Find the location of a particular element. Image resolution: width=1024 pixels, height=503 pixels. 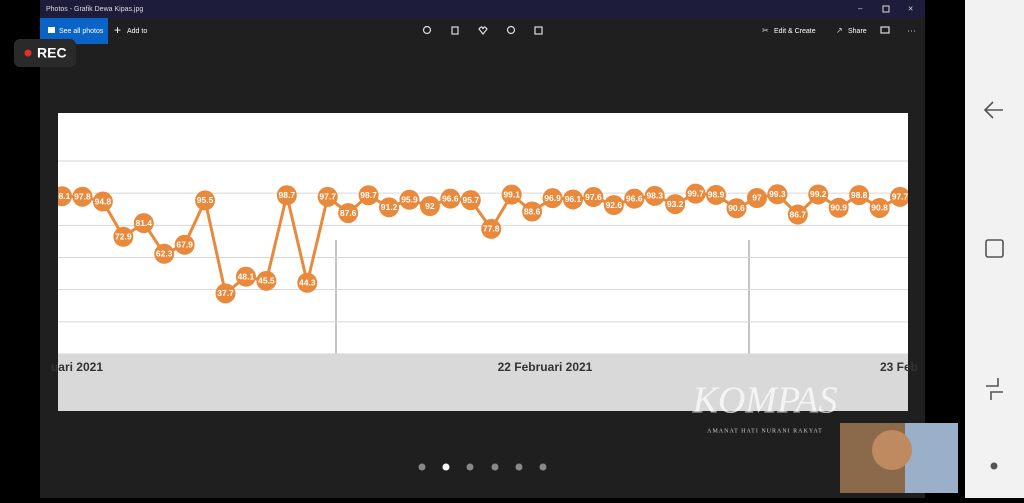

nav-icons is located at coordinates (993, 250).